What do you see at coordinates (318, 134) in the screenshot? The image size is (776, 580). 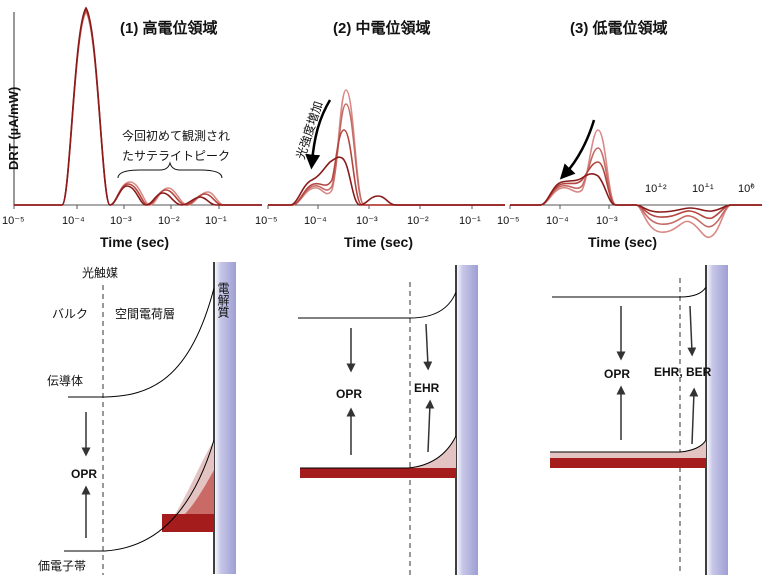 I see `light-intensity-arrow` at bounding box center [318, 134].